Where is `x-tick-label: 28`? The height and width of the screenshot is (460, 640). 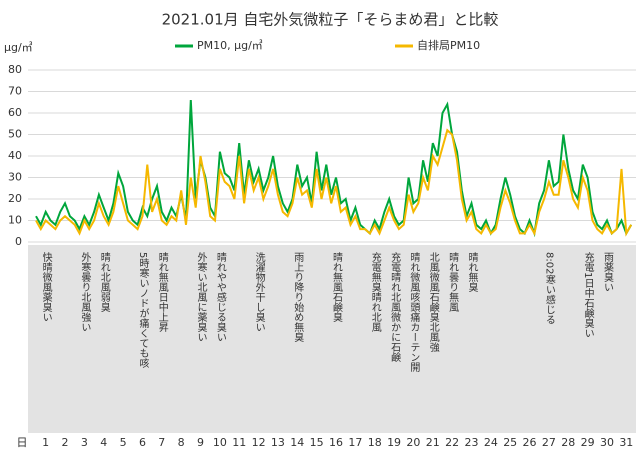
x-tick-label: 28 is located at coordinates (568, 442).